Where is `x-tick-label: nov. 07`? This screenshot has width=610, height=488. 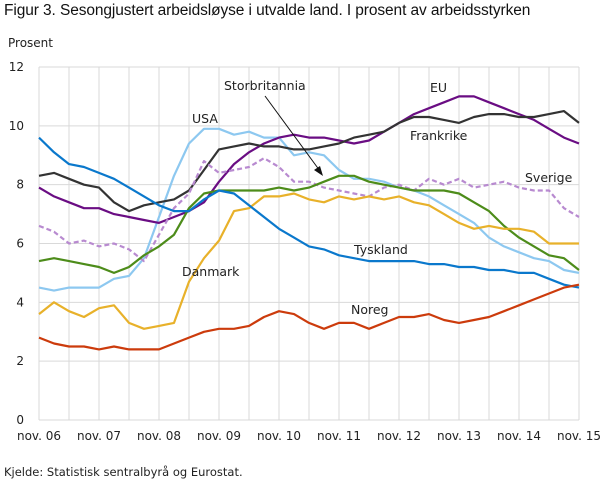
x-tick-label: nov. 07 is located at coordinates (99, 436).